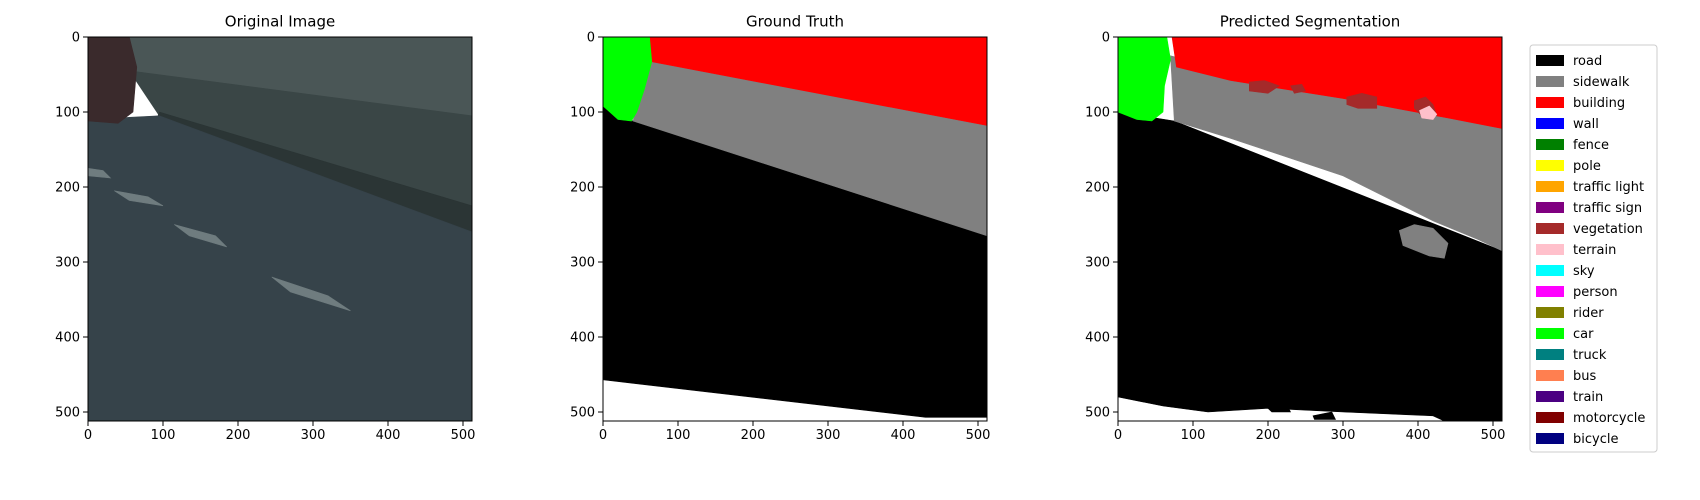 Image resolution: width=1700 pixels, height=500 pixels. I want to click on legend-label: terrain, so click(1594, 250).